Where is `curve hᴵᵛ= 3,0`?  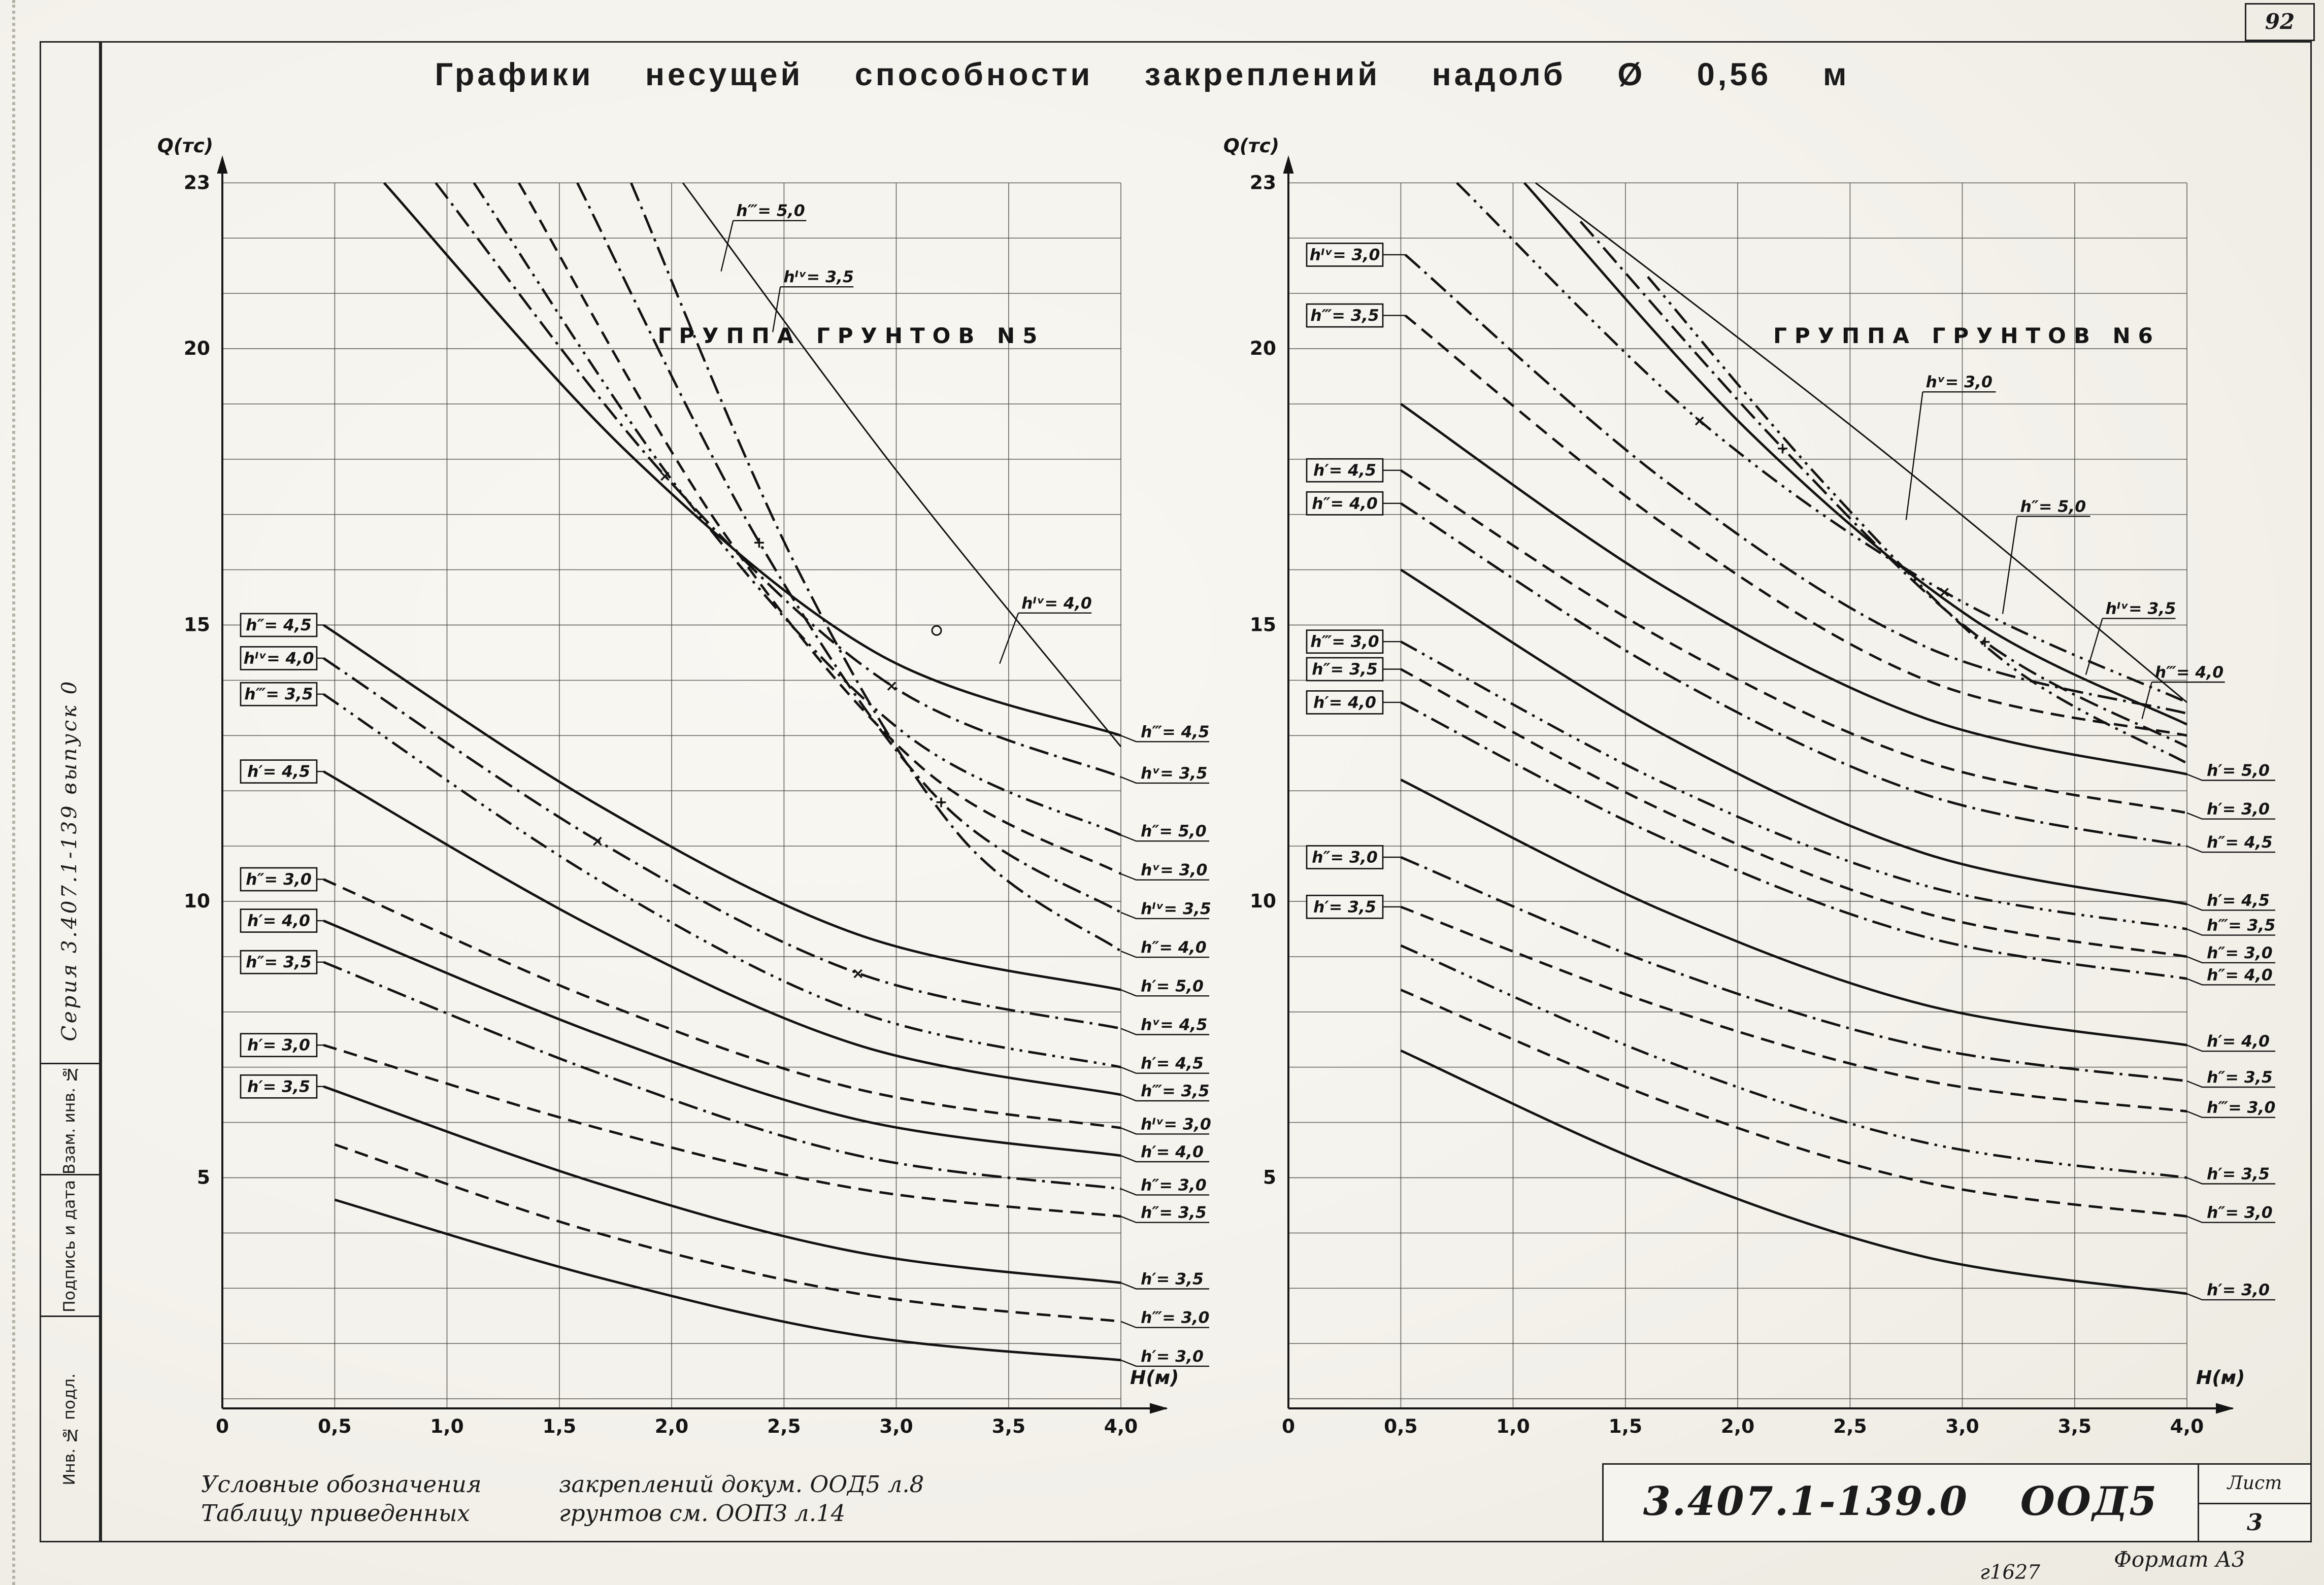
curve hᴵᵛ= 3,0 is located at coordinates (722, 1003).